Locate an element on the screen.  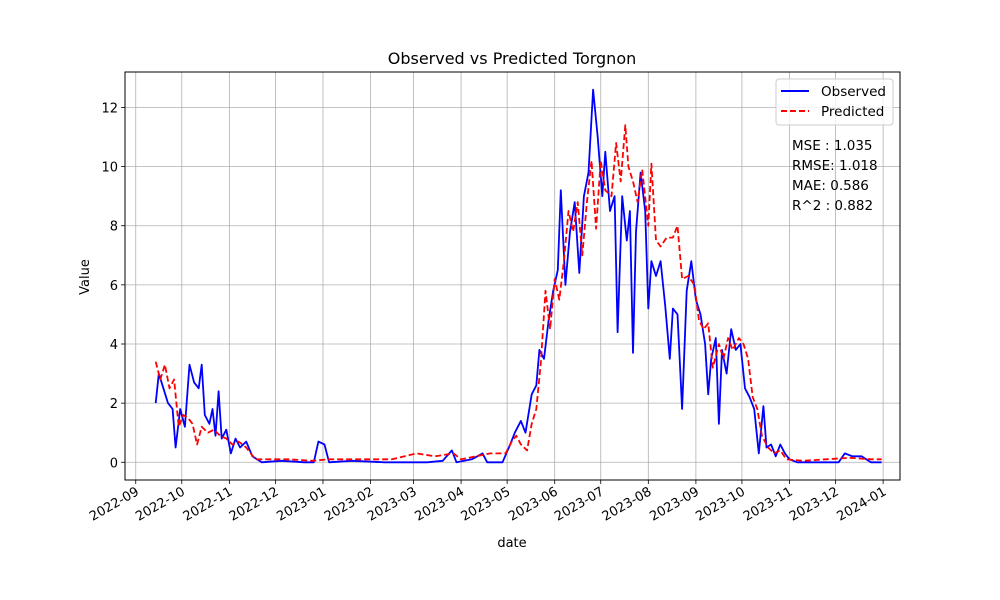
y-tick-label: 6 is located at coordinates (114, 286).